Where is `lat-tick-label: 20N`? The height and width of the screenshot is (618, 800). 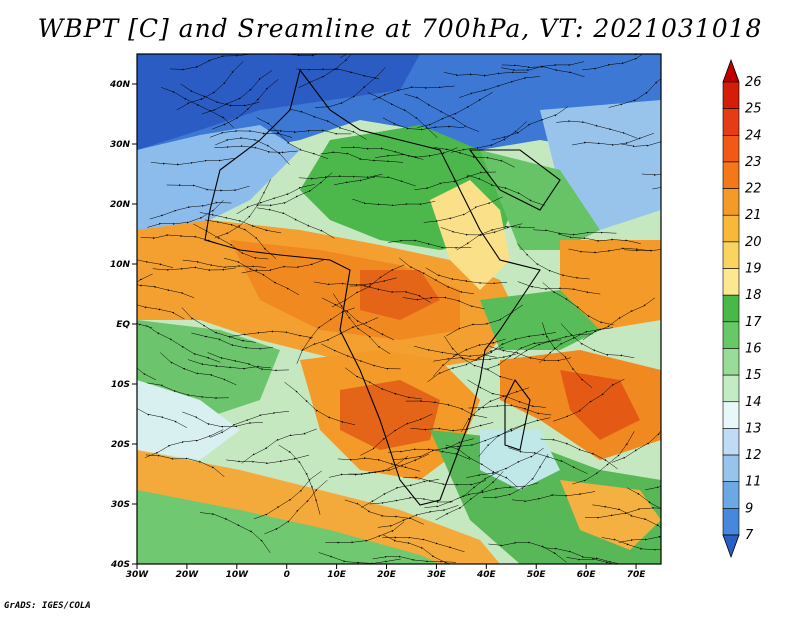
lat-tick-label: 20N is located at coordinates (120, 205).